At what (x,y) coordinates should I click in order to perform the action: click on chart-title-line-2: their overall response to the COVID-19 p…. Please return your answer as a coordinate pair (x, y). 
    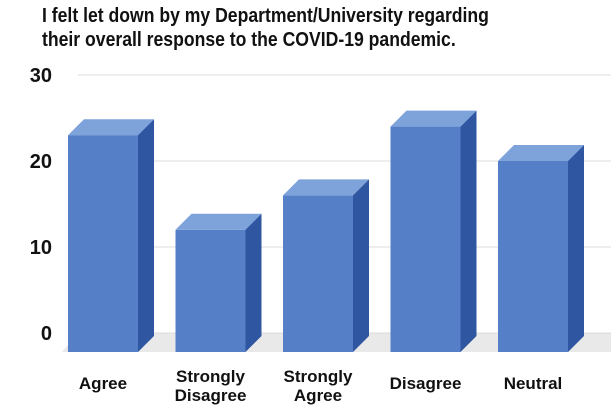
    Looking at the image, I should click on (249, 40).